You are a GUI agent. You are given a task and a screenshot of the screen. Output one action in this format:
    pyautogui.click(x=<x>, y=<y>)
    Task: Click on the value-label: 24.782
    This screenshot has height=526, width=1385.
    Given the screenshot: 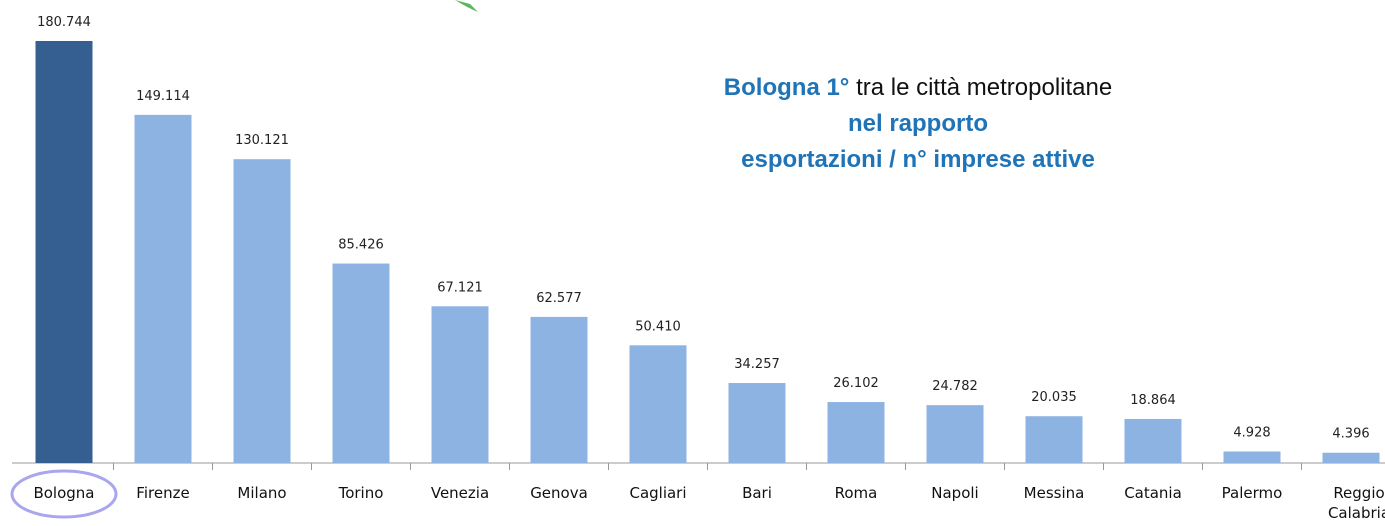 What is the action you would take?
    pyautogui.click(x=955, y=386)
    